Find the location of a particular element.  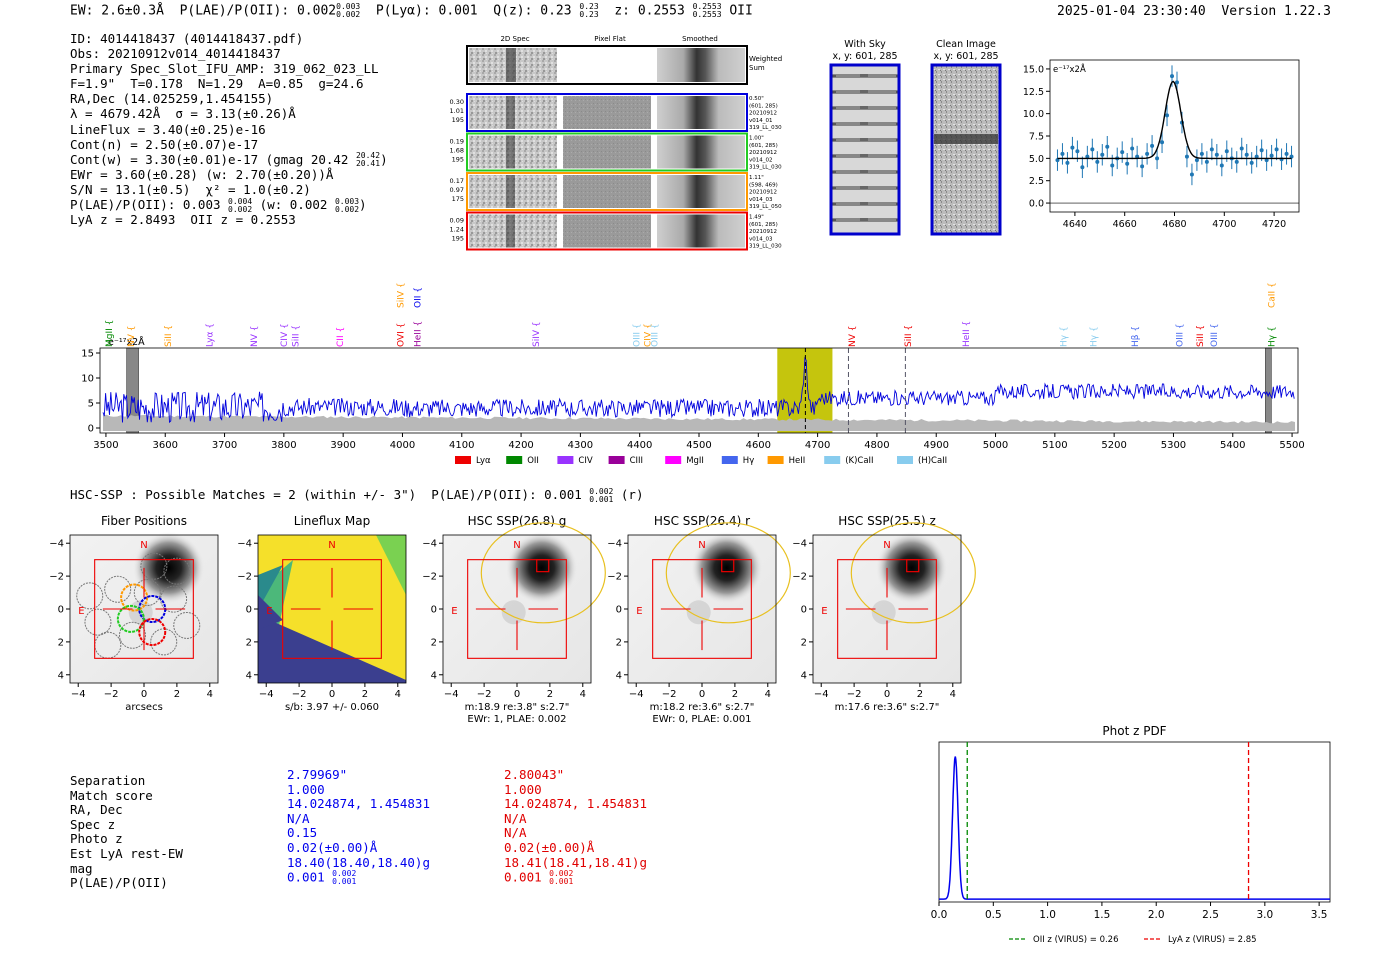

lineflux-map-region is located at coordinates (391, 565).